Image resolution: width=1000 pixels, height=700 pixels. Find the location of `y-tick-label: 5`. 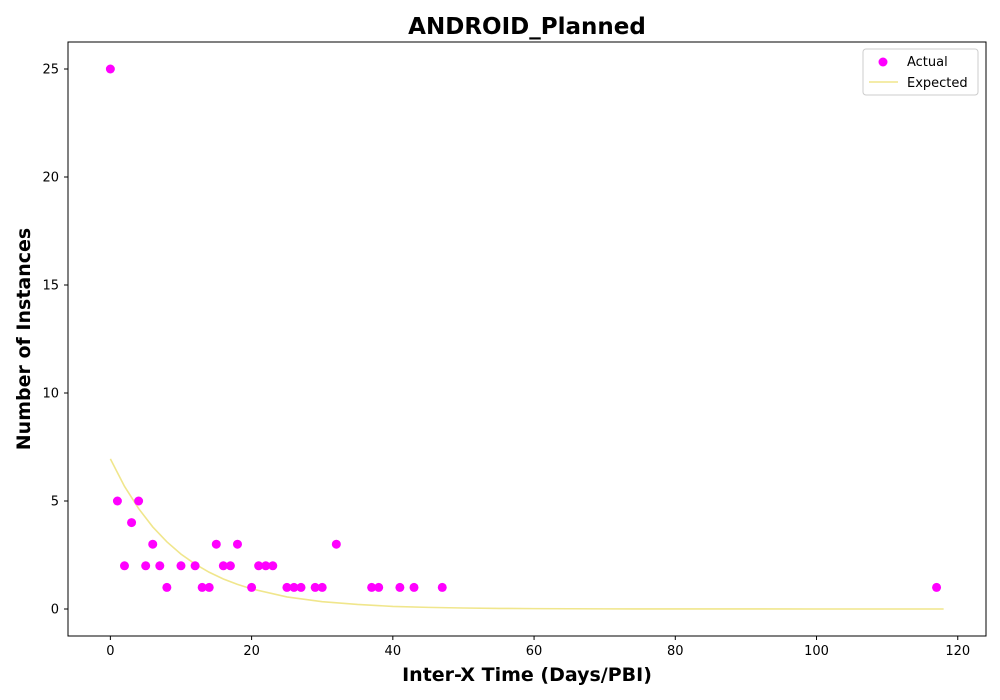

y-tick-label: 5 is located at coordinates (55, 502).